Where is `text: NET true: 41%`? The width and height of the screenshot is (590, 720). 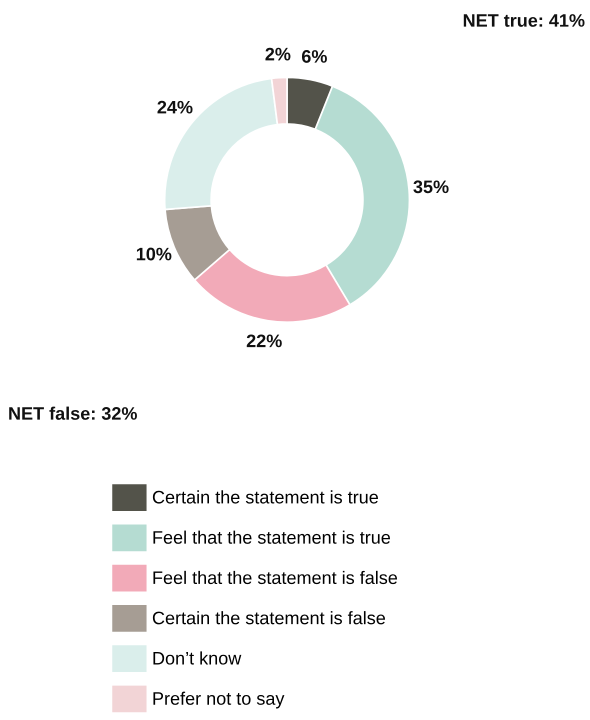
text: NET true: 41% is located at coordinates (524, 20).